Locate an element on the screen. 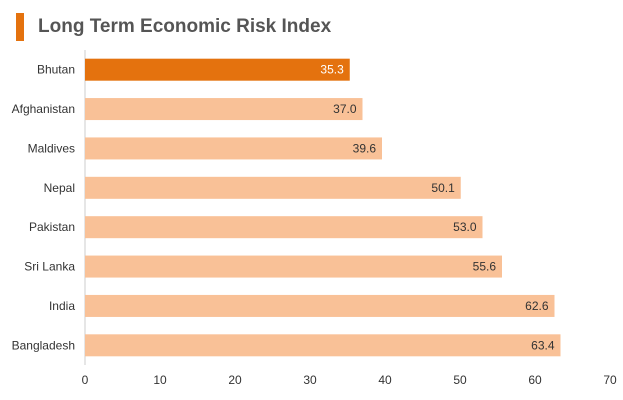 Image resolution: width=623 pixels, height=400 pixels. x-tick-label: 30 is located at coordinates (310, 380).